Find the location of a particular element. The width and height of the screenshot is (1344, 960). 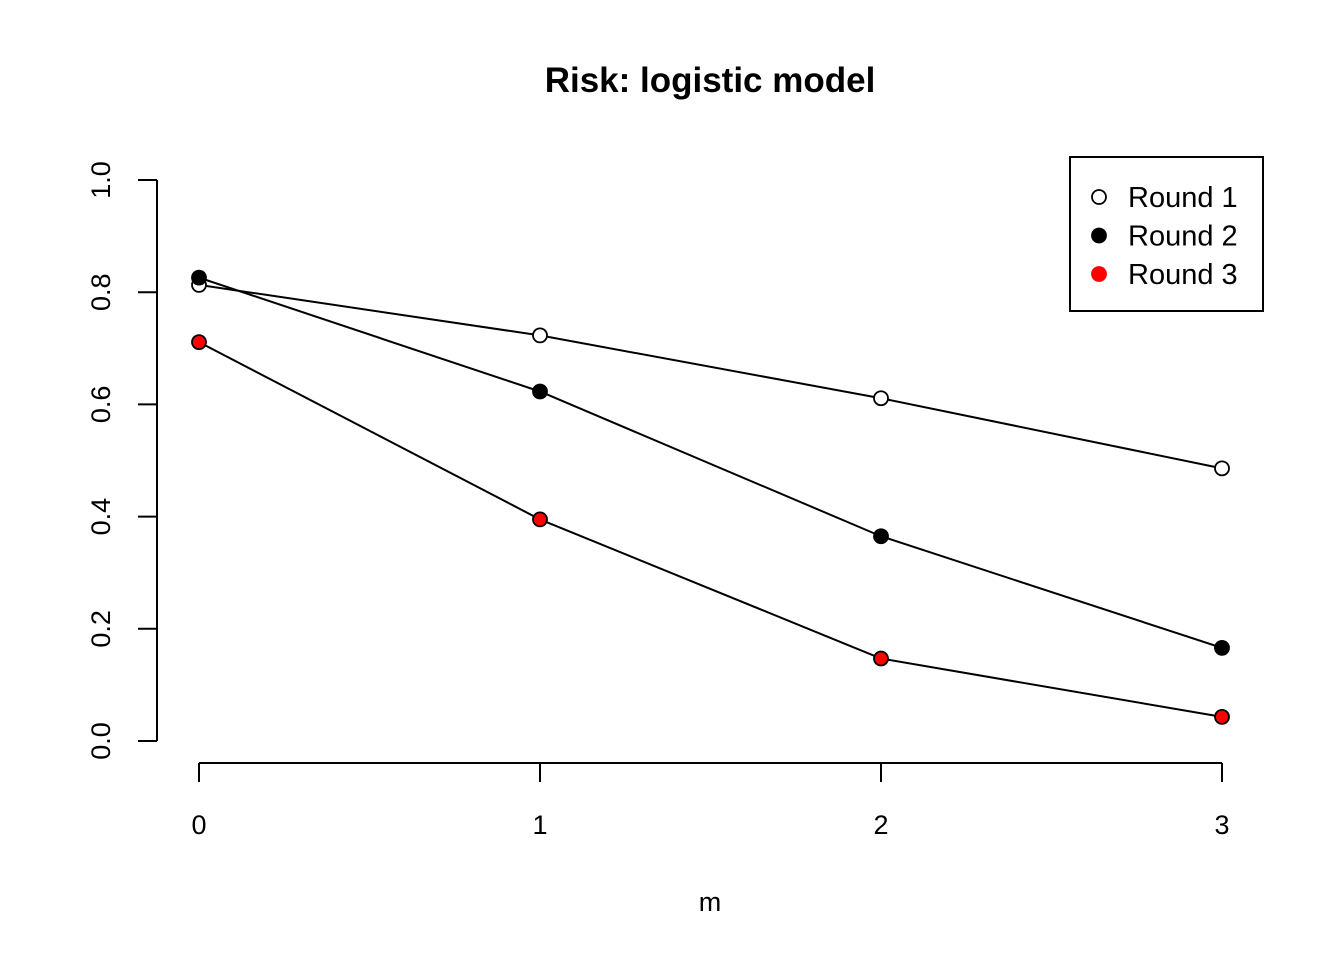

chart-title: Risk: logistic model is located at coordinates (710, 80).